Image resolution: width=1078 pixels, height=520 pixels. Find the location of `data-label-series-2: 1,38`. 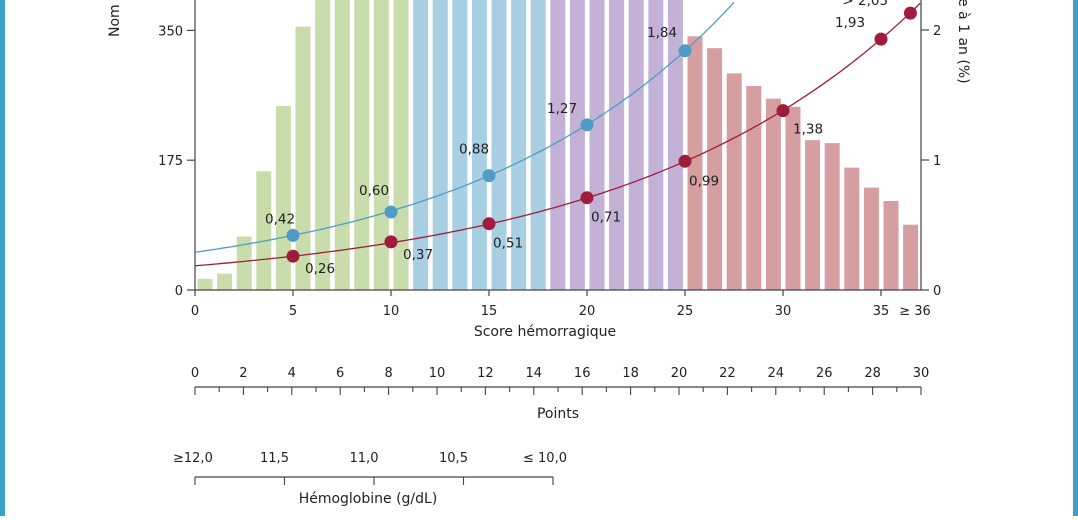

data-label-series-2: 1,38 is located at coordinates (808, 130).